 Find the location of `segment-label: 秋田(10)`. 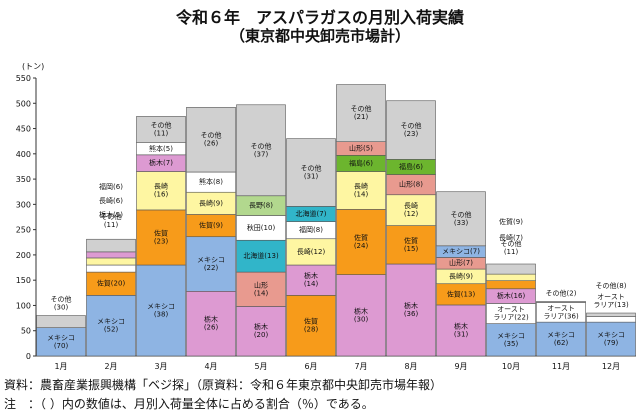

segment-label: 秋田(10) is located at coordinates (261, 227).